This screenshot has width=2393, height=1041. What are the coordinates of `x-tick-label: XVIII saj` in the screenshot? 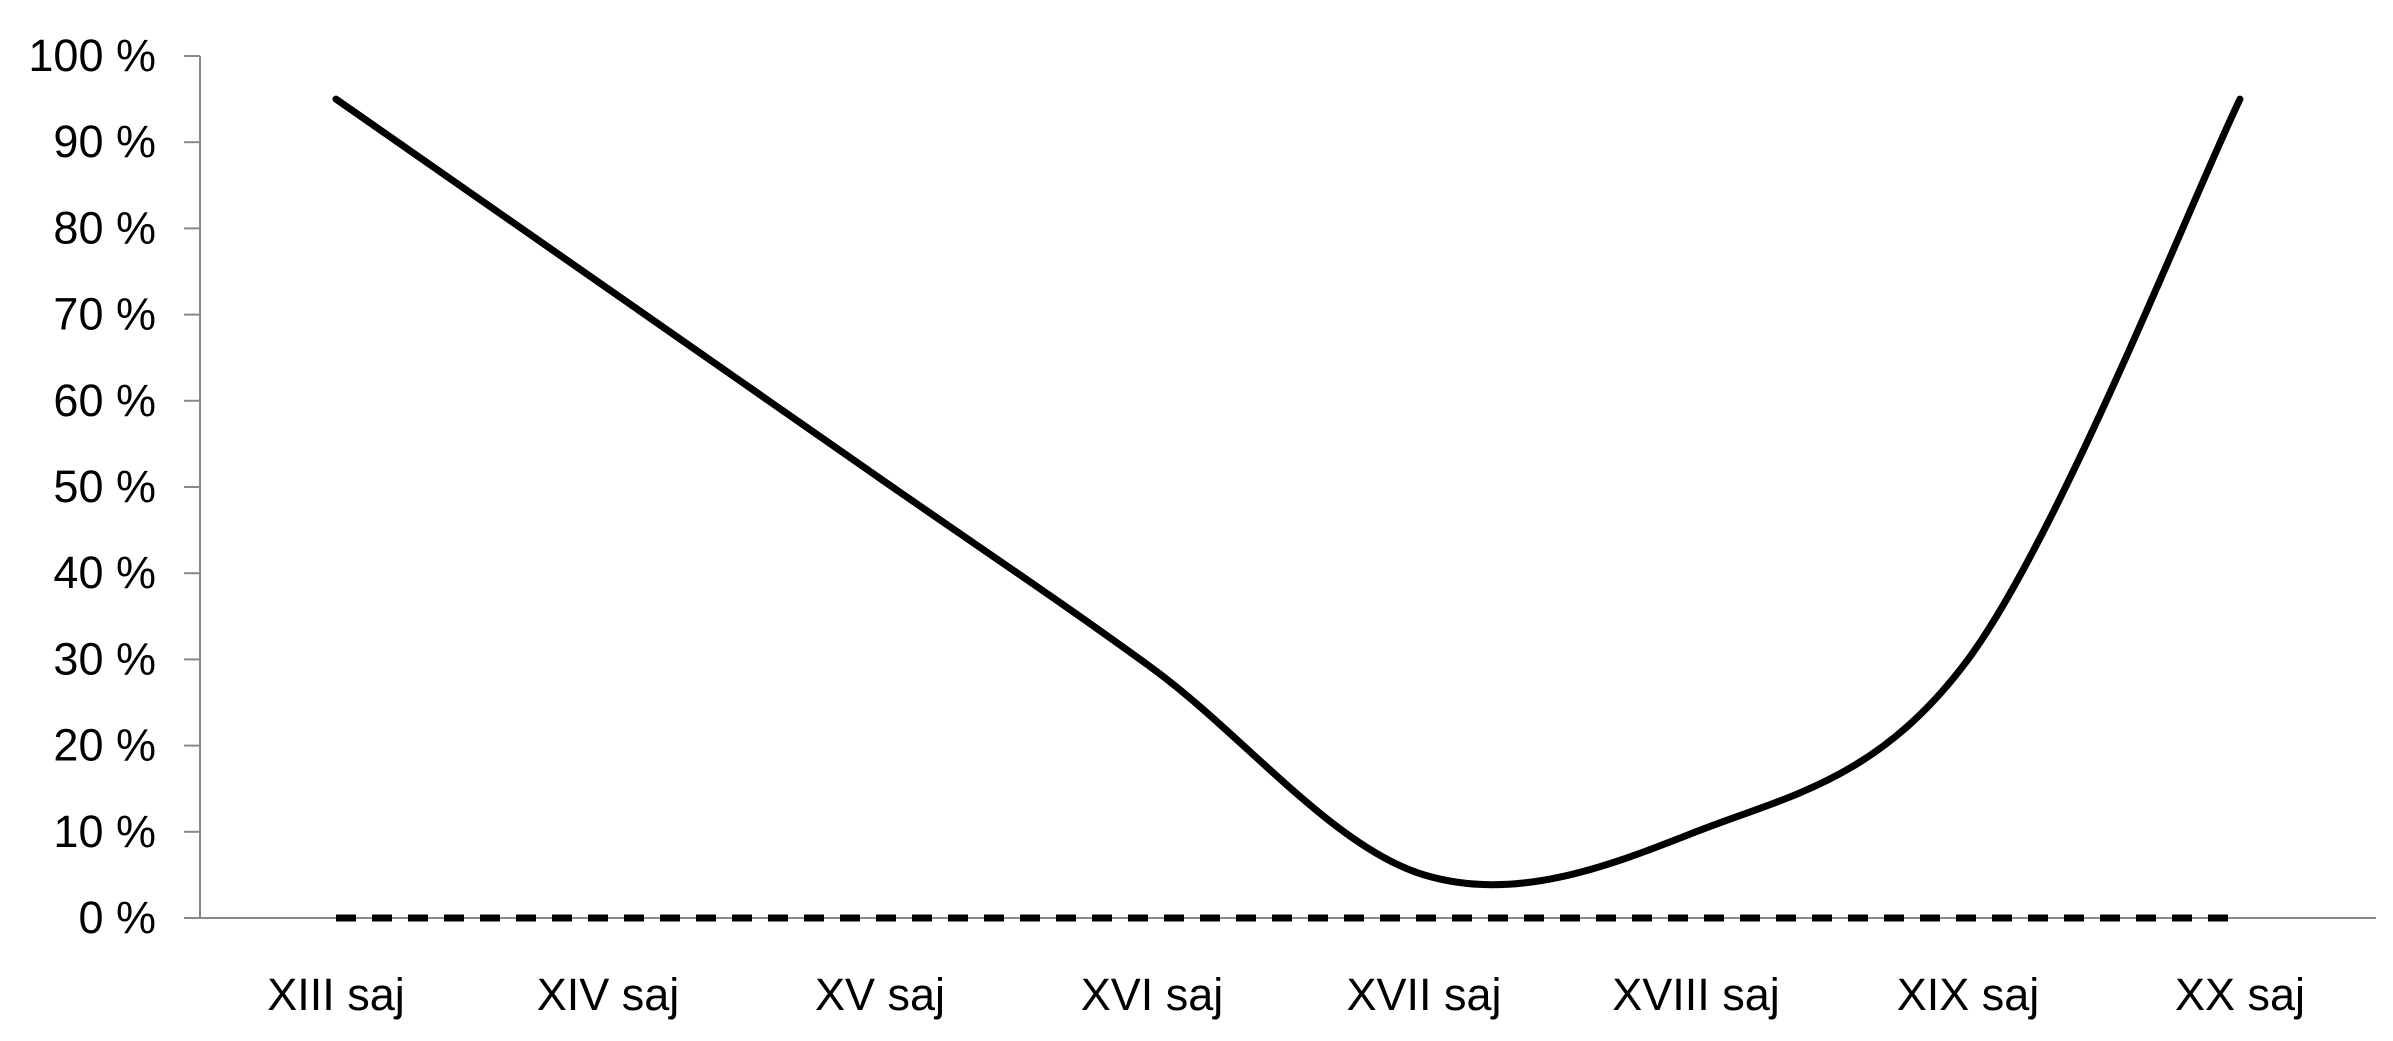 It's located at (1696, 994).